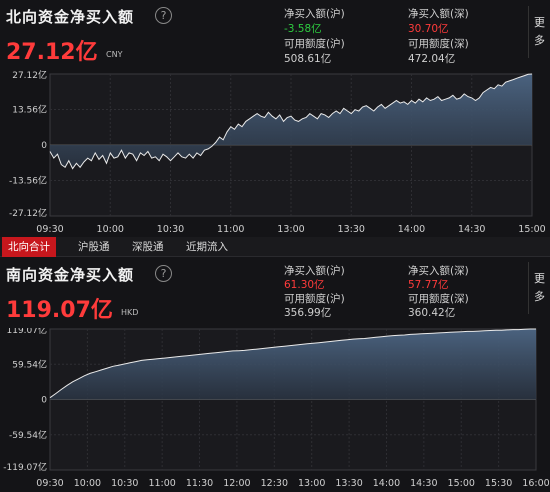 The width and height of the screenshot is (550, 492). What do you see at coordinates (207, 247) in the screenshot?
I see `tab-recent-inflow: 近期流入` at bounding box center [207, 247].